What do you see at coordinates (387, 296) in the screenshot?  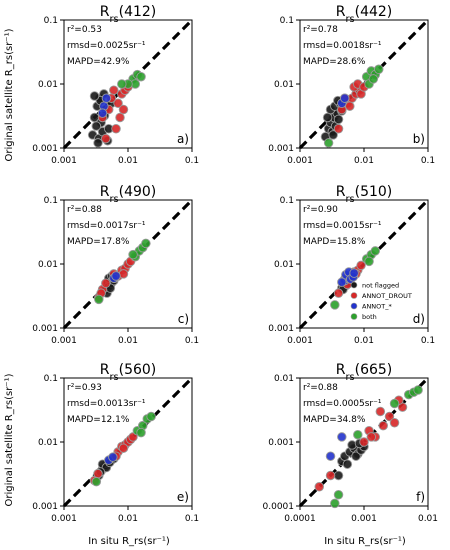 I see `legend-label: ANNOT_DROUT` at bounding box center [387, 296].